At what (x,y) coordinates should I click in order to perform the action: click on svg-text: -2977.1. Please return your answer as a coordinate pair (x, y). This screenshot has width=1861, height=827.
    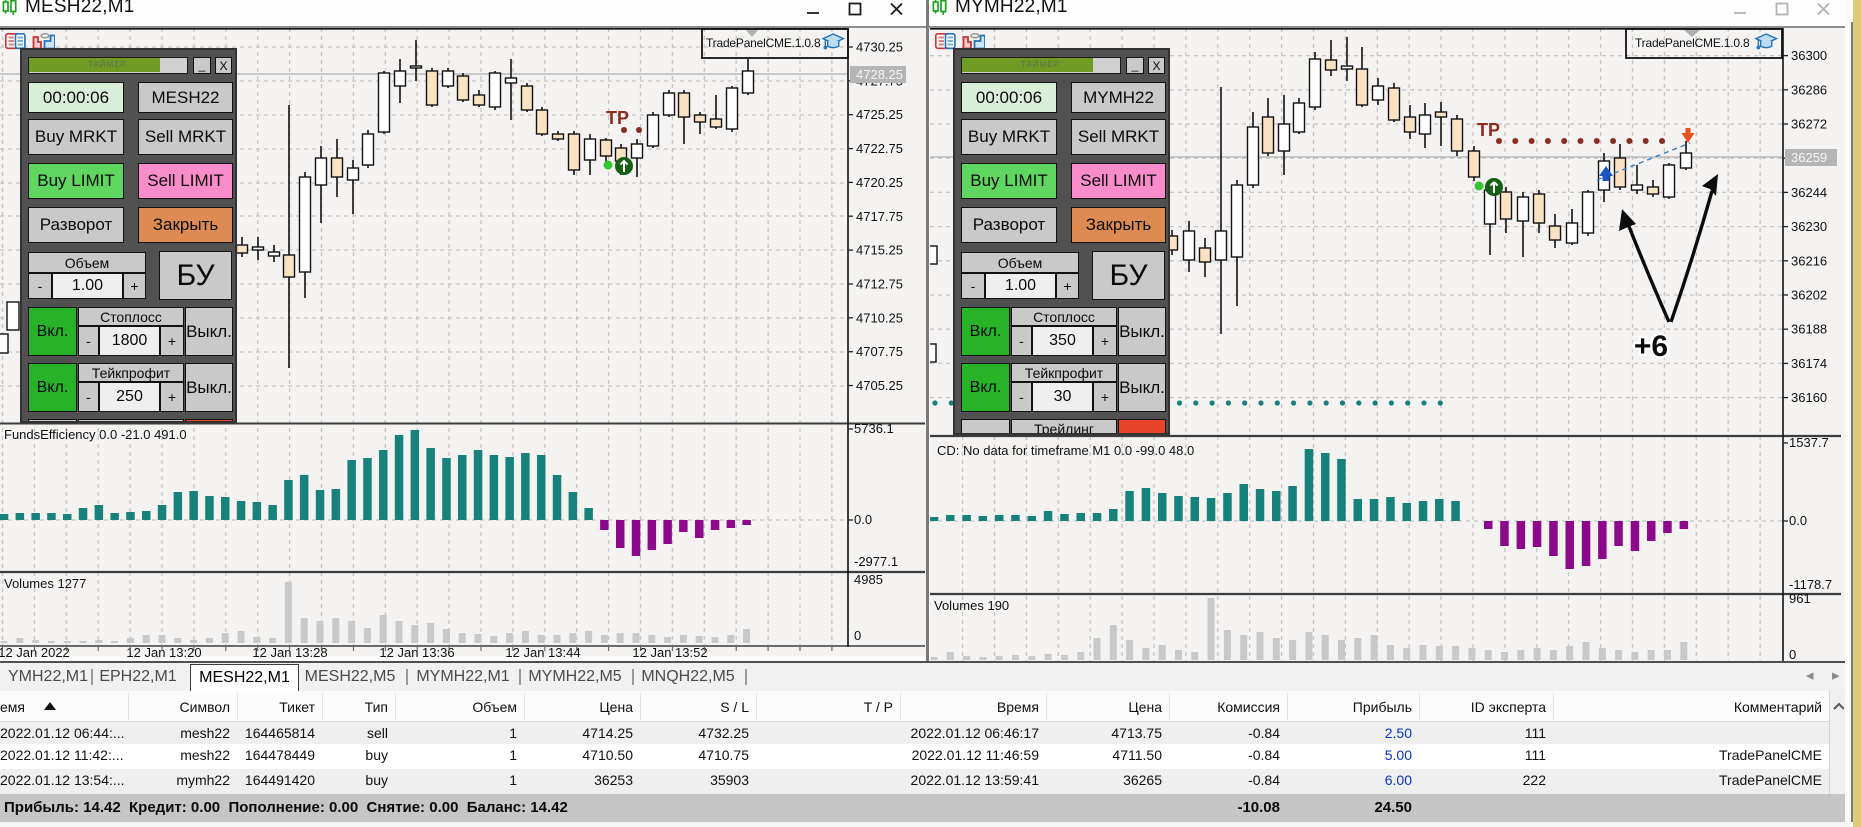
    Looking at the image, I should click on (876, 561).